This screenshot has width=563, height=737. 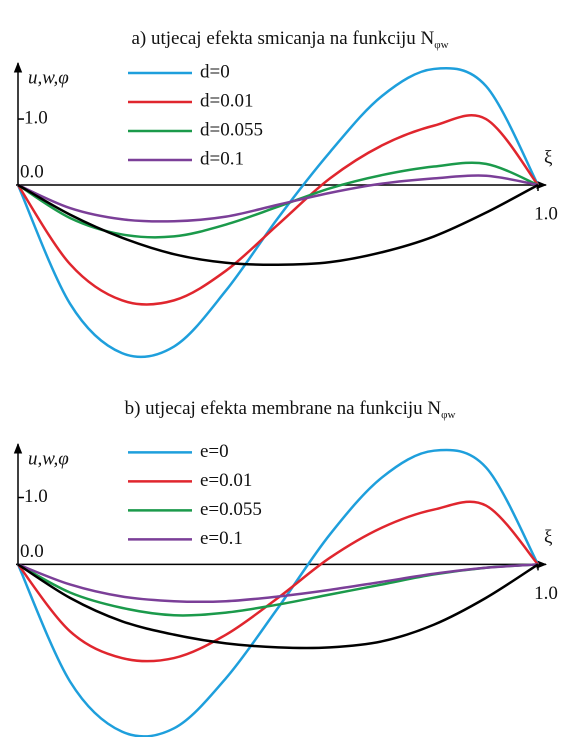 What do you see at coordinates (282, 38) in the screenshot?
I see `title-text: a) utjecaj efekta smicanja na funkciju N` at bounding box center [282, 38].